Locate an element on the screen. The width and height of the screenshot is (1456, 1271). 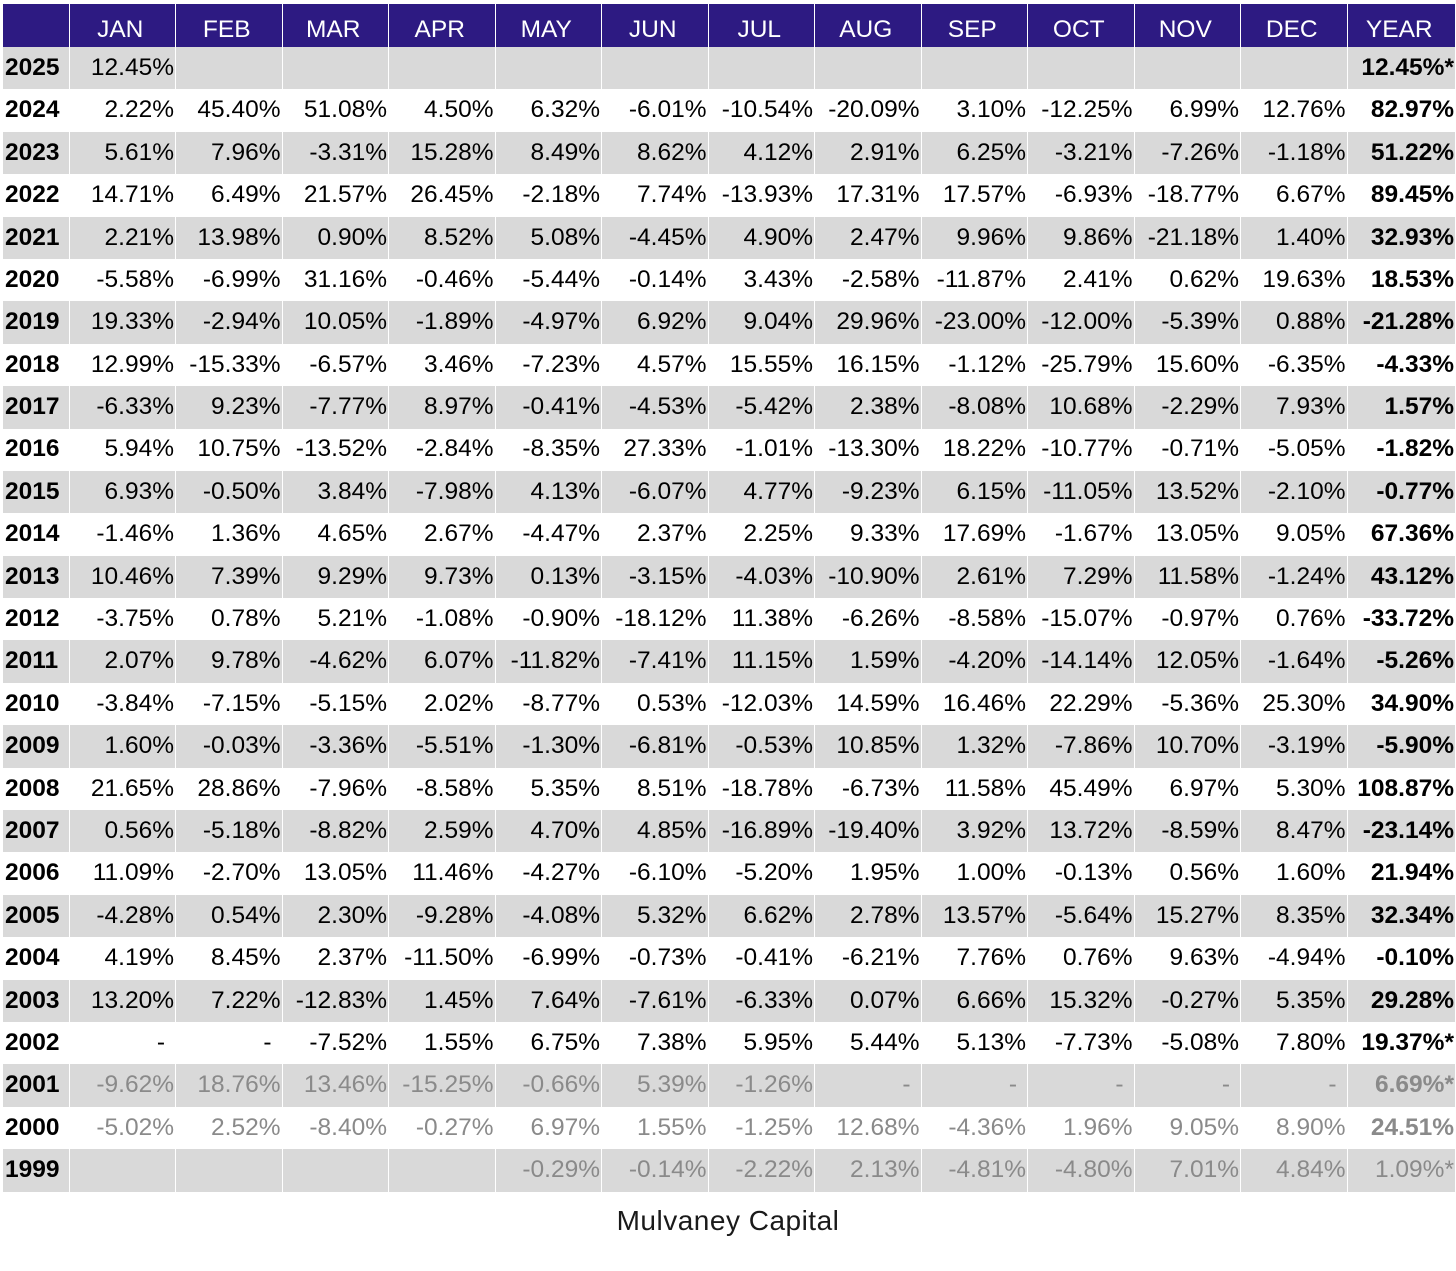
annual-return-cell: 89.45% is located at coordinates (1412, 195).